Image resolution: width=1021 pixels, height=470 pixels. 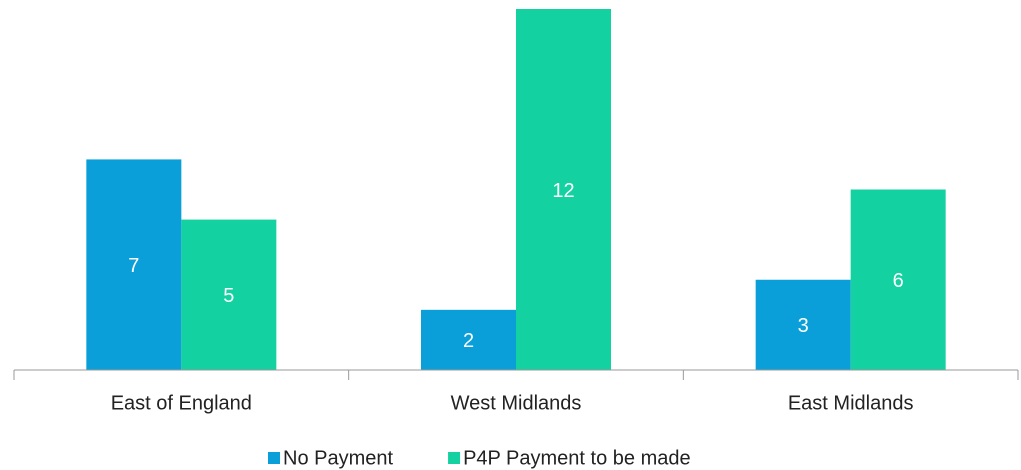 I want to click on x-tick-label: East Midlands, so click(x=851, y=403).